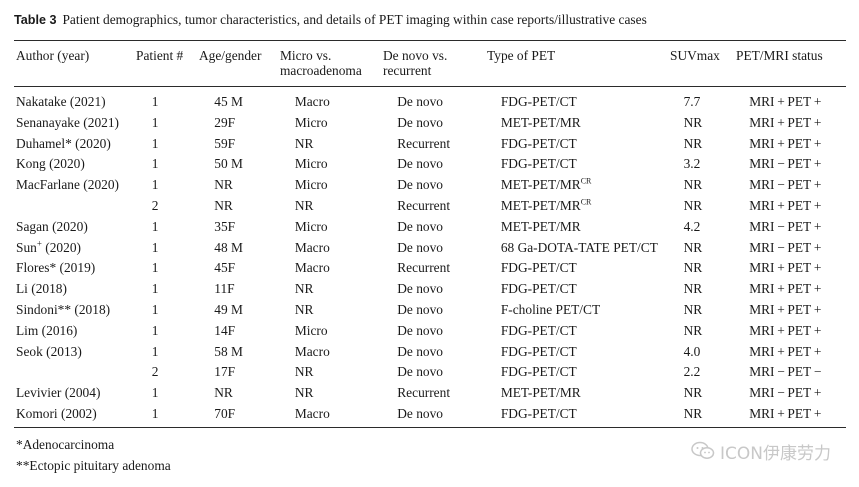 The height and width of the screenshot is (487, 859). Describe the element at coordinates (63, 143) in the screenshot. I see `cell-author-text: Duhamel* (2020)` at that location.